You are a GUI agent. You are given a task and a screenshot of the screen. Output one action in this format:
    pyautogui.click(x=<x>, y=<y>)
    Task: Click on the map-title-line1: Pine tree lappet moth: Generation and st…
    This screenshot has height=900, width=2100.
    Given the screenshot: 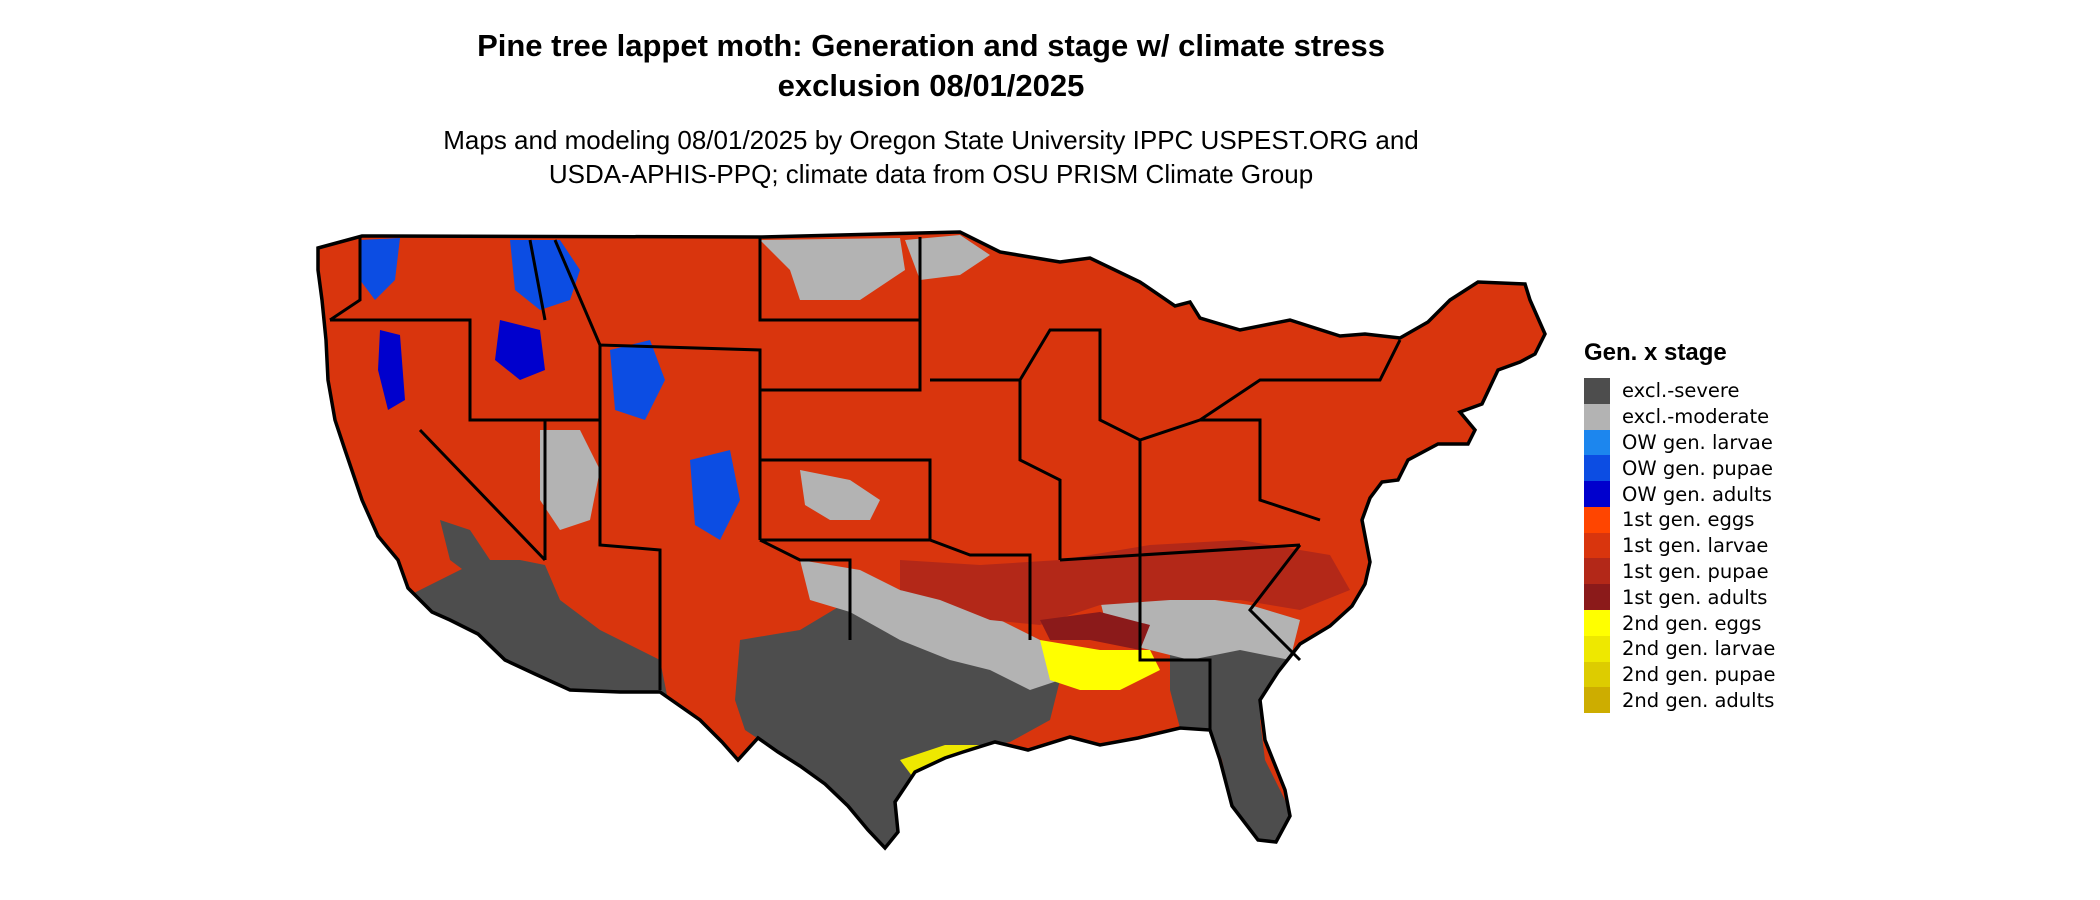 What is the action you would take?
    pyautogui.click(x=931, y=45)
    